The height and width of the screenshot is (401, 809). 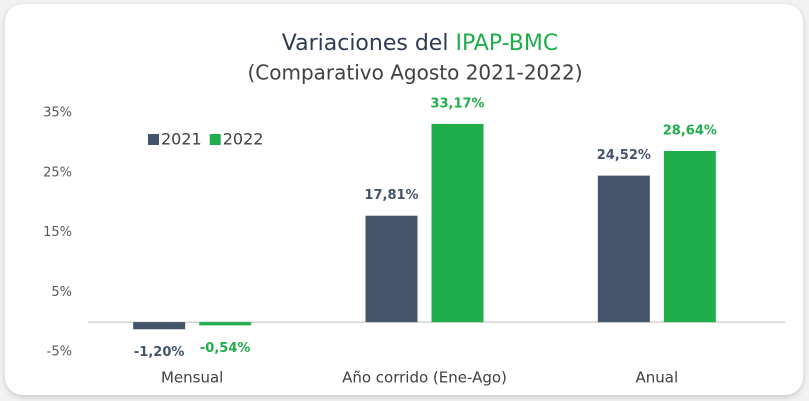 I want to click on y-tick-label: 5%, so click(x=61, y=292).